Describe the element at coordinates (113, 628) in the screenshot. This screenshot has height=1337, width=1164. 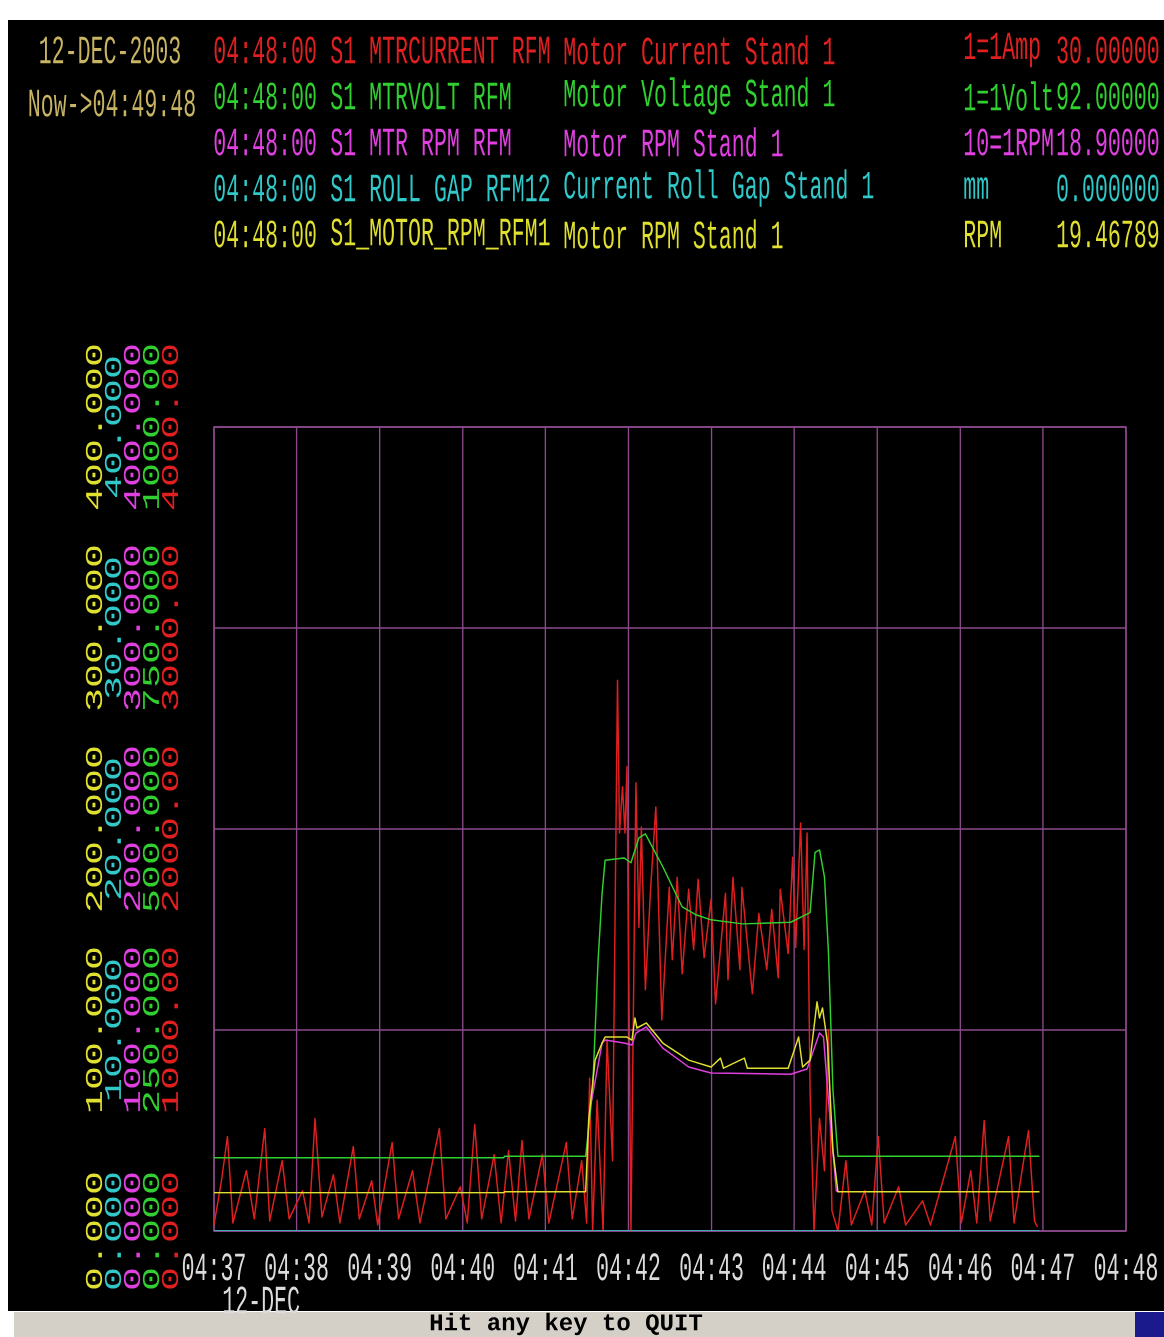
I see `text: 30.000` at that location.